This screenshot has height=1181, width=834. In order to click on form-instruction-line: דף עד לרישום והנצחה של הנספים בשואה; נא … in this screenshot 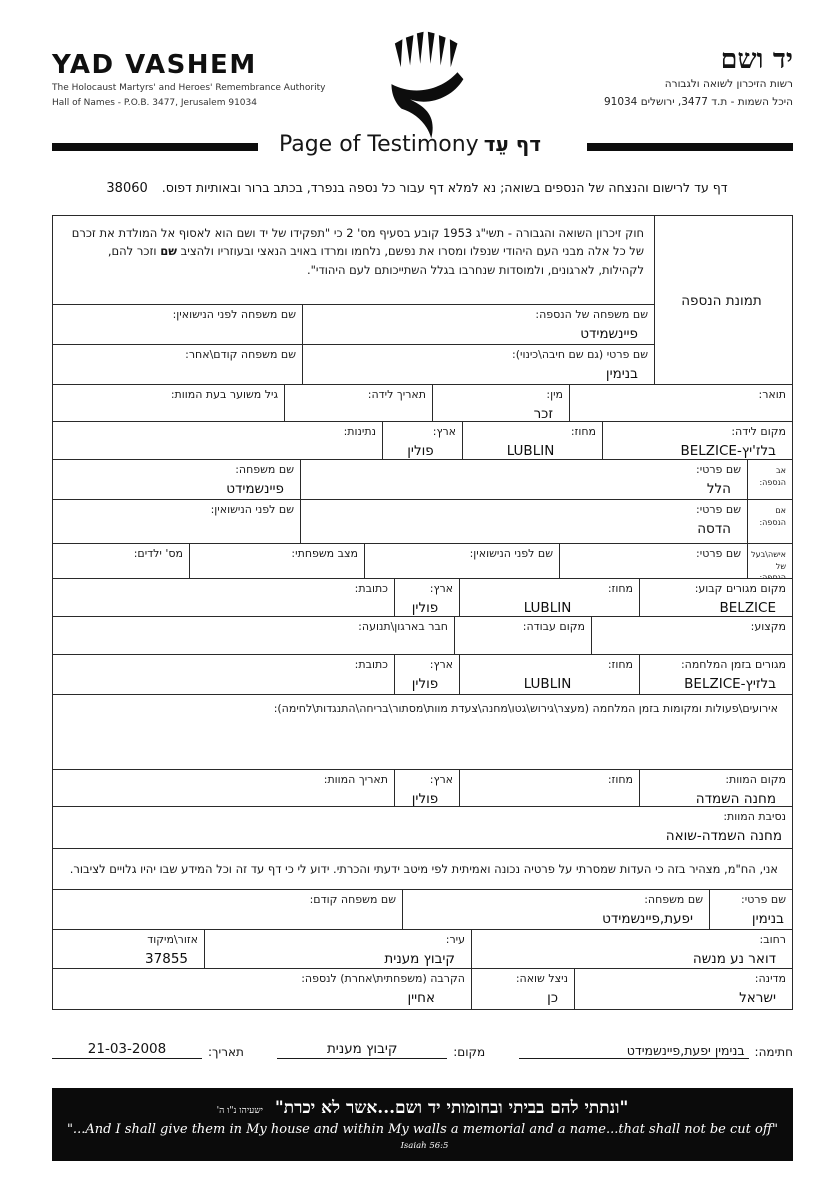, I will do `click(417, 188)`.